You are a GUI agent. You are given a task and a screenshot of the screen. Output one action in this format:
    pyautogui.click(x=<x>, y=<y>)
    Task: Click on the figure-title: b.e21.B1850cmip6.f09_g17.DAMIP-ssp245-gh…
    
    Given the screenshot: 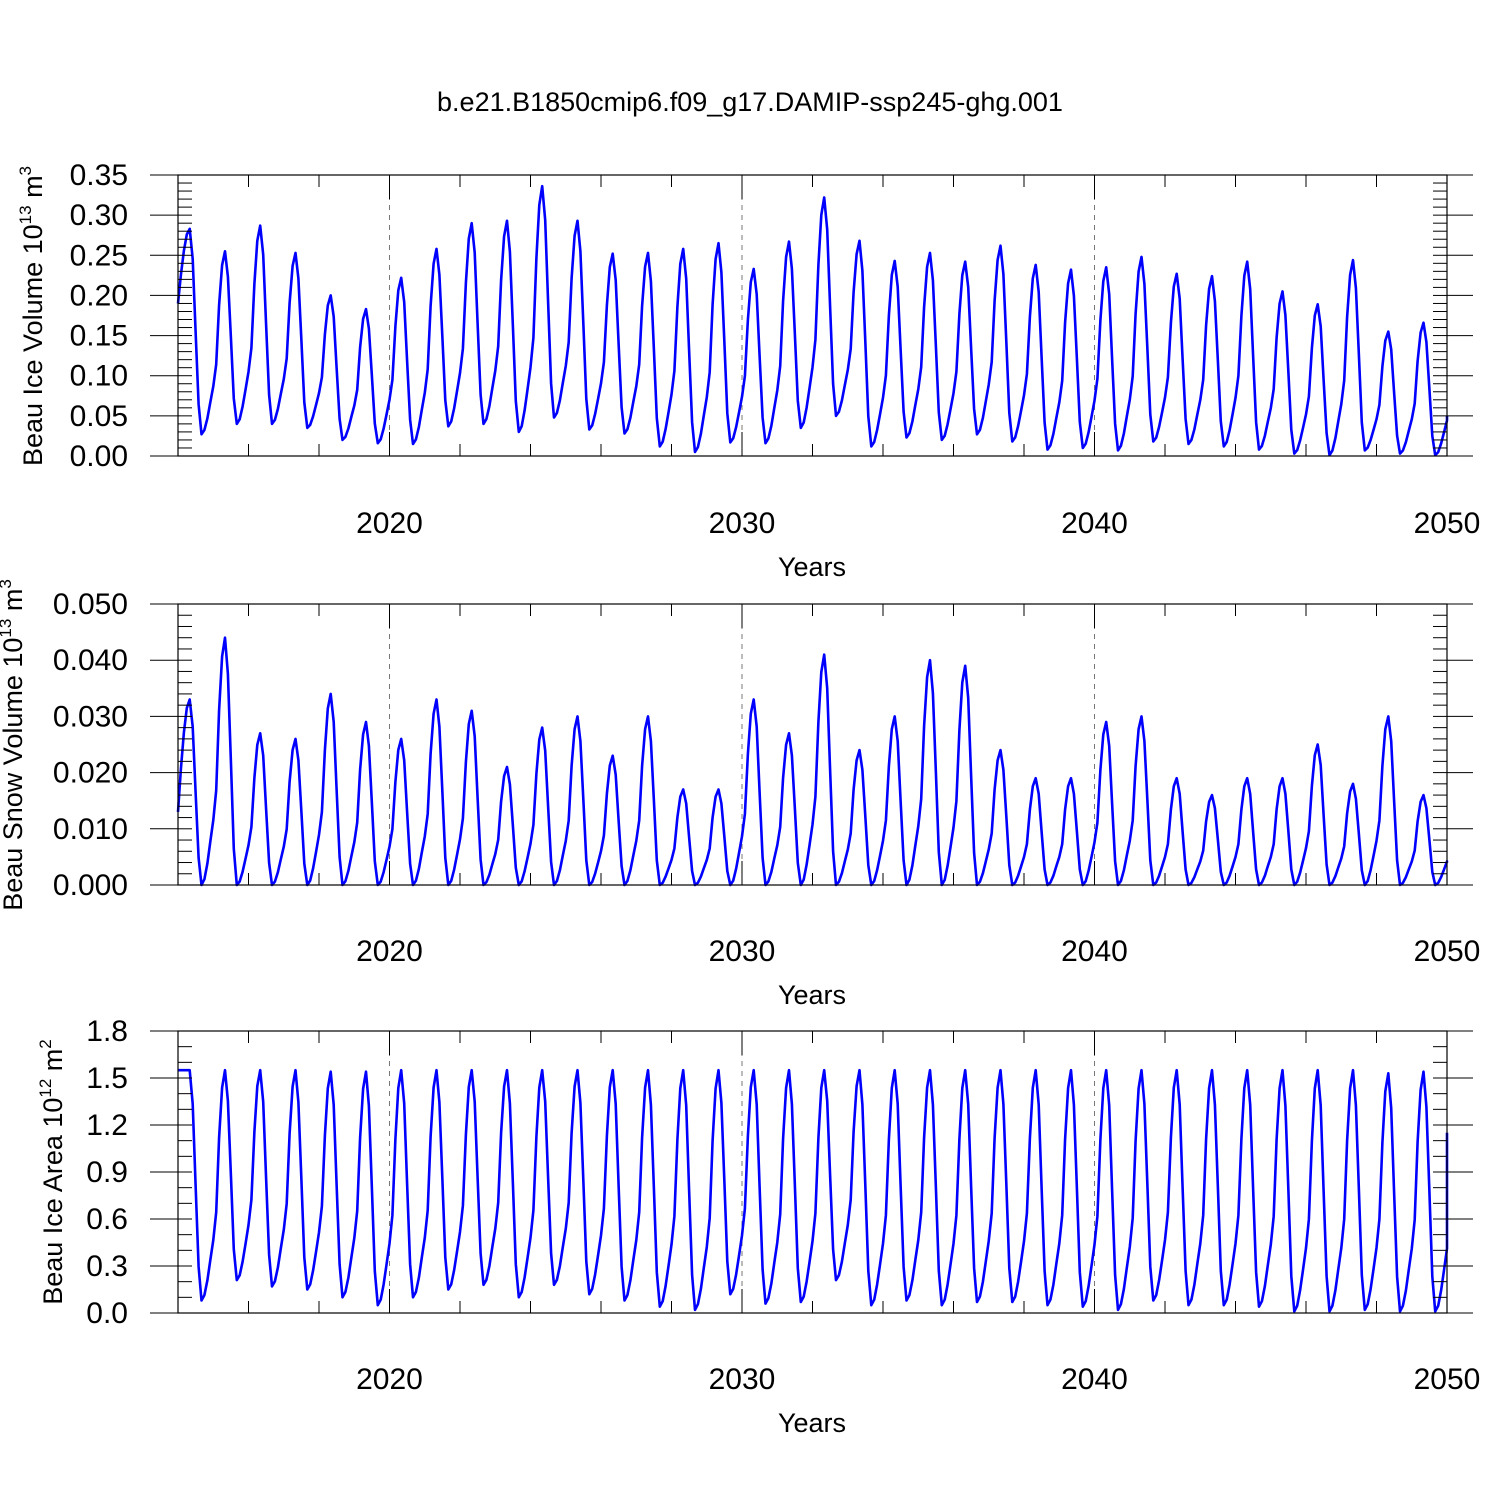 What is the action you would take?
    pyautogui.click(x=750, y=102)
    